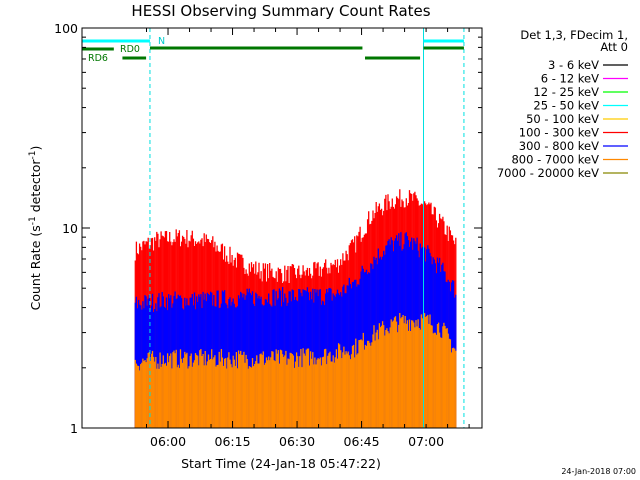 The width and height of the screenshot is (640, 480). What do you see at coordinates (98, 58) in the screenshot?
I see `rd6-flag-label: RD6` at bounding box center [98, 58].